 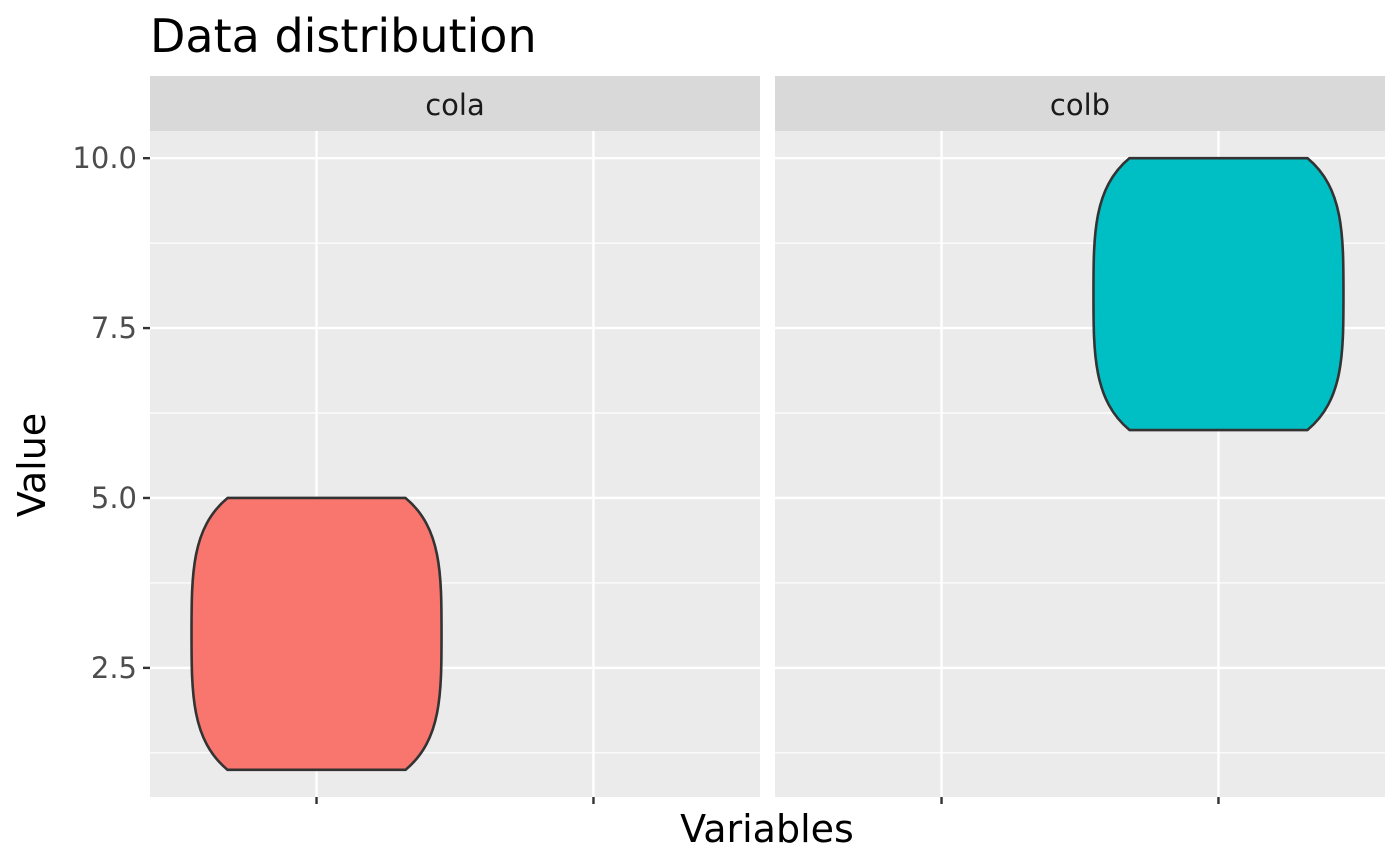 I want to click on y-axis-title: Value, so click(x=32, y=465).